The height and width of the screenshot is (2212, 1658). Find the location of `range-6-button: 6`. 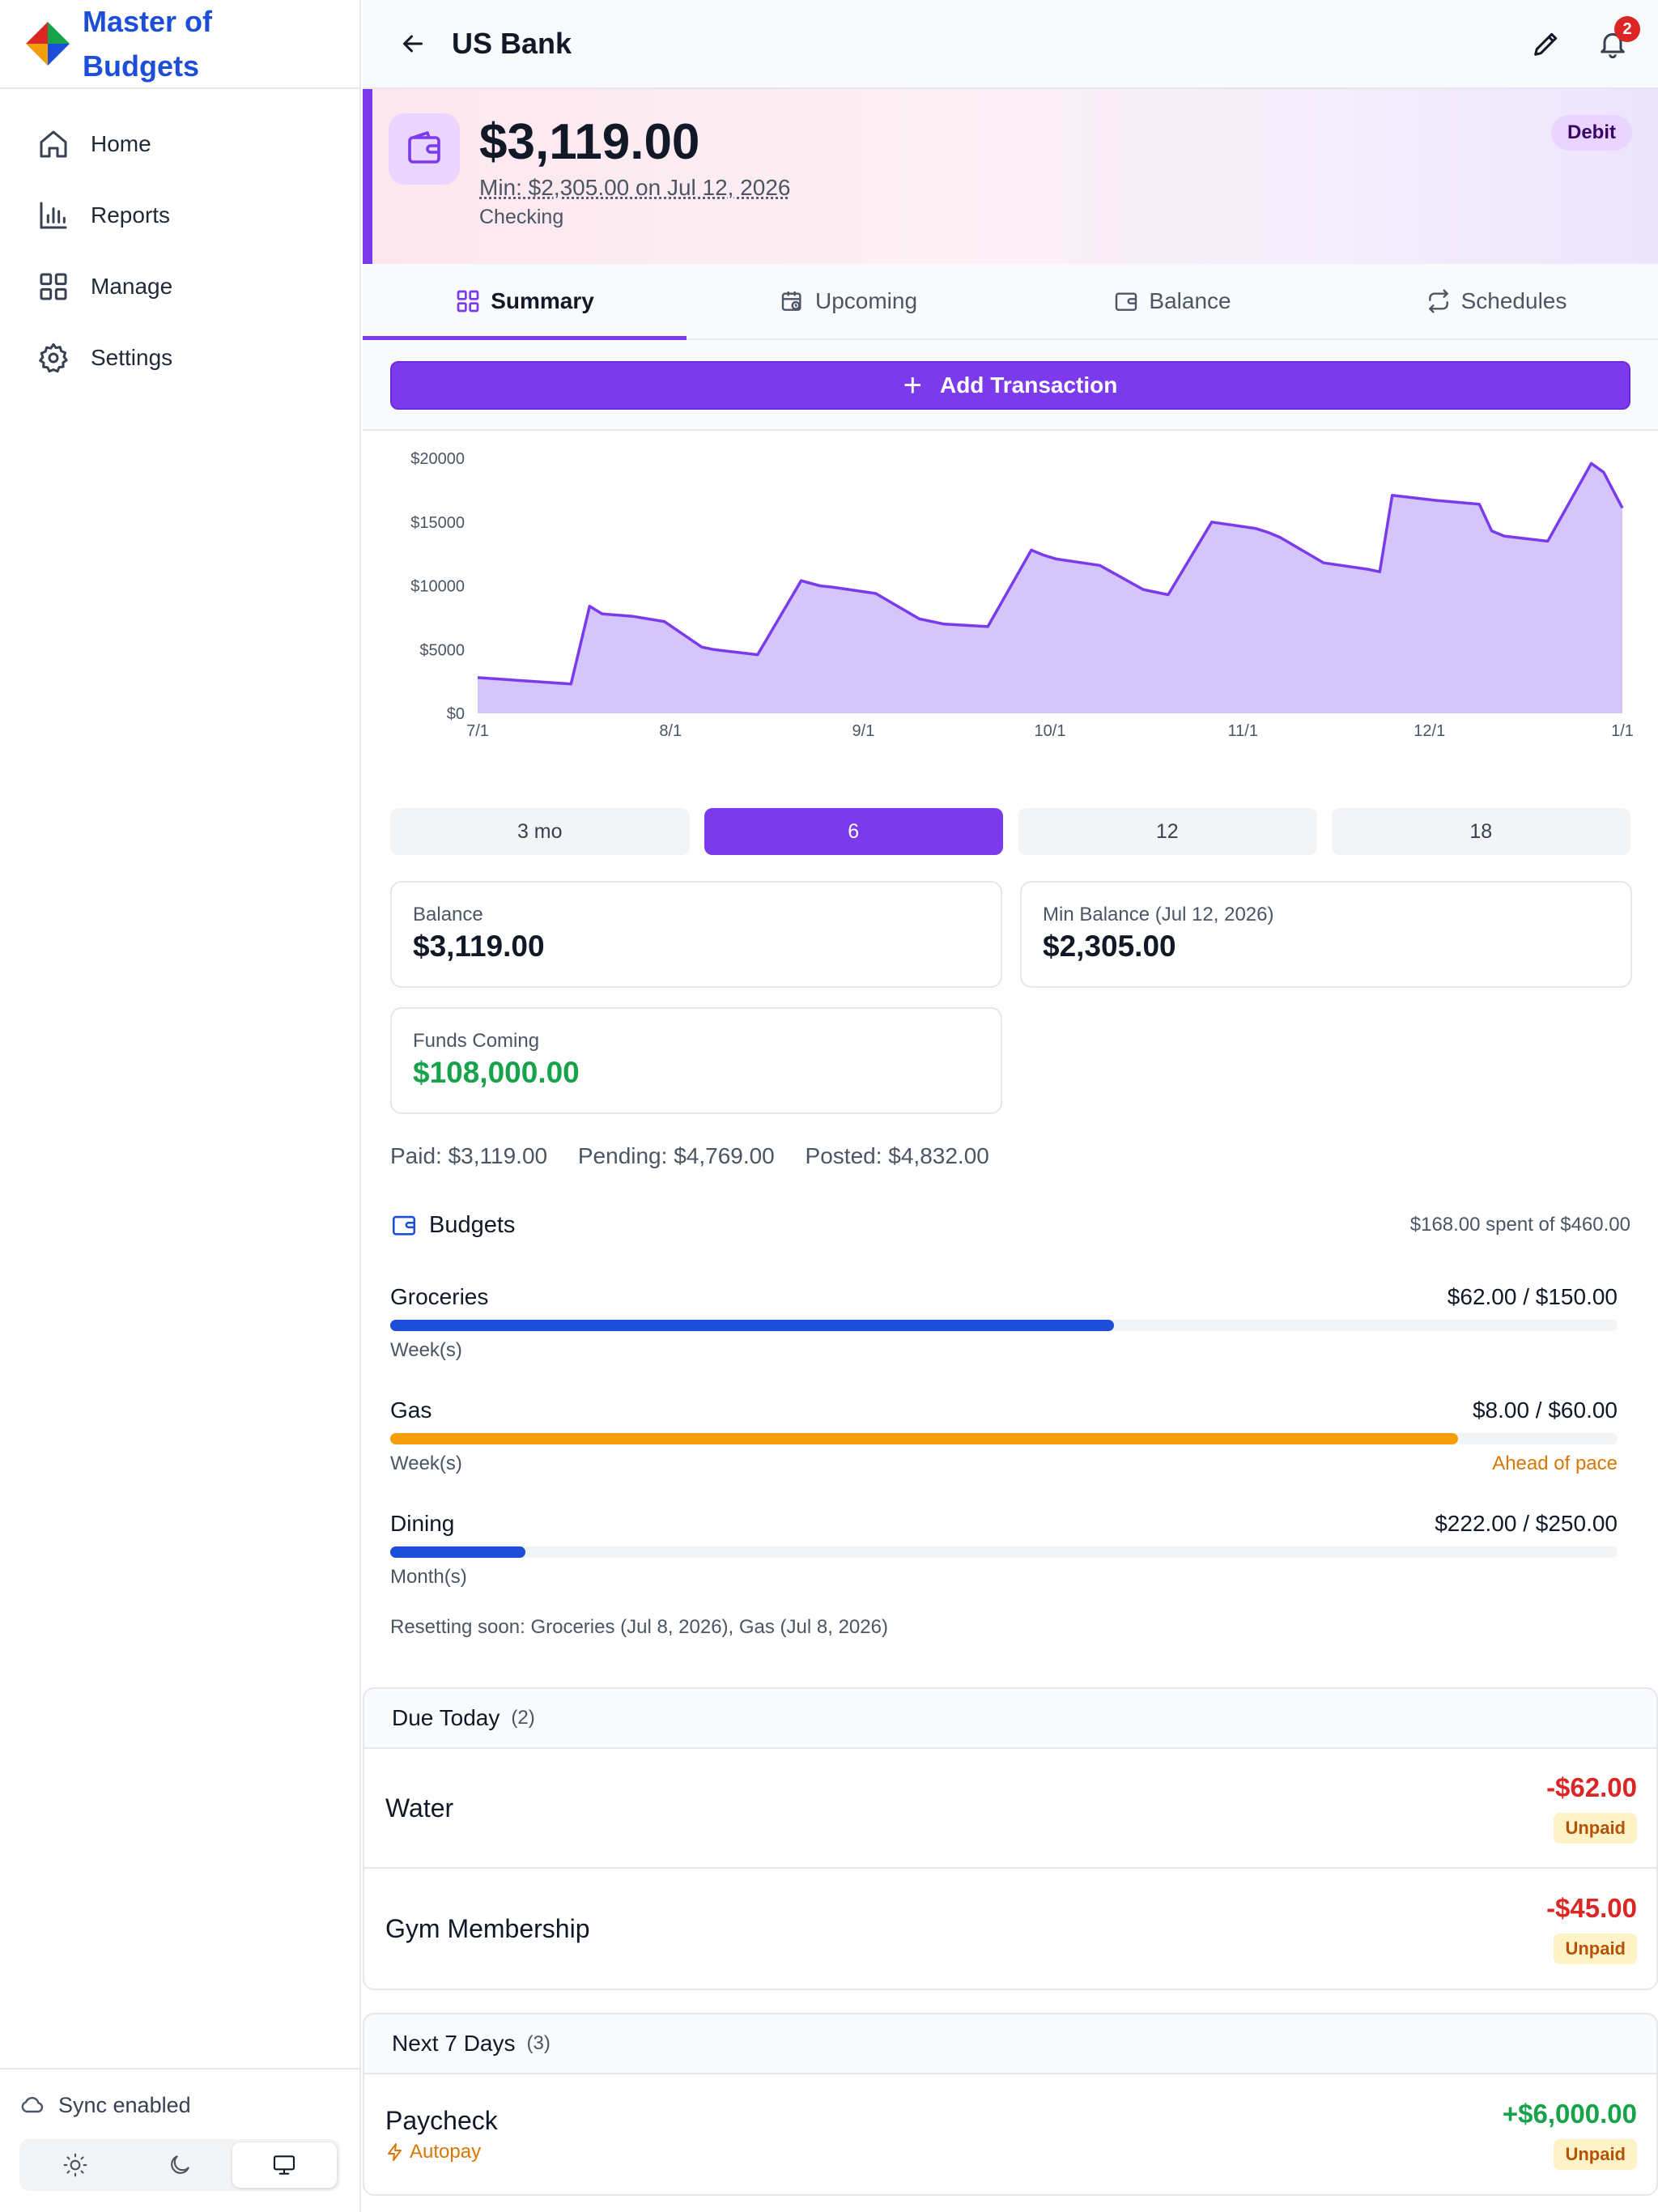

range-6-button: 6 is located at coordinates (853, 832).